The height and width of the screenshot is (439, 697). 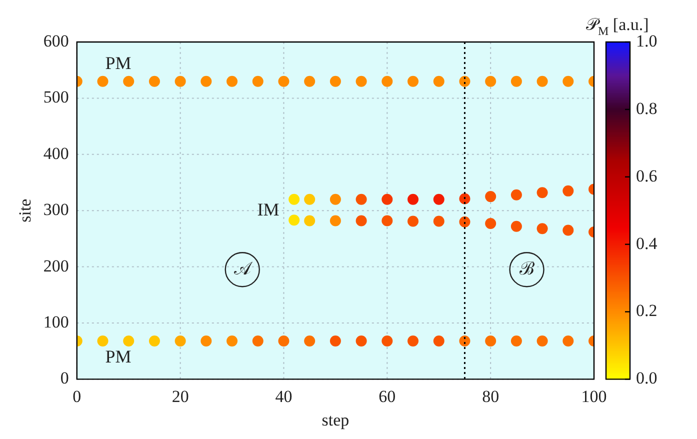 I want to click on x-tick-label: 20, so click(x=180, y=396).